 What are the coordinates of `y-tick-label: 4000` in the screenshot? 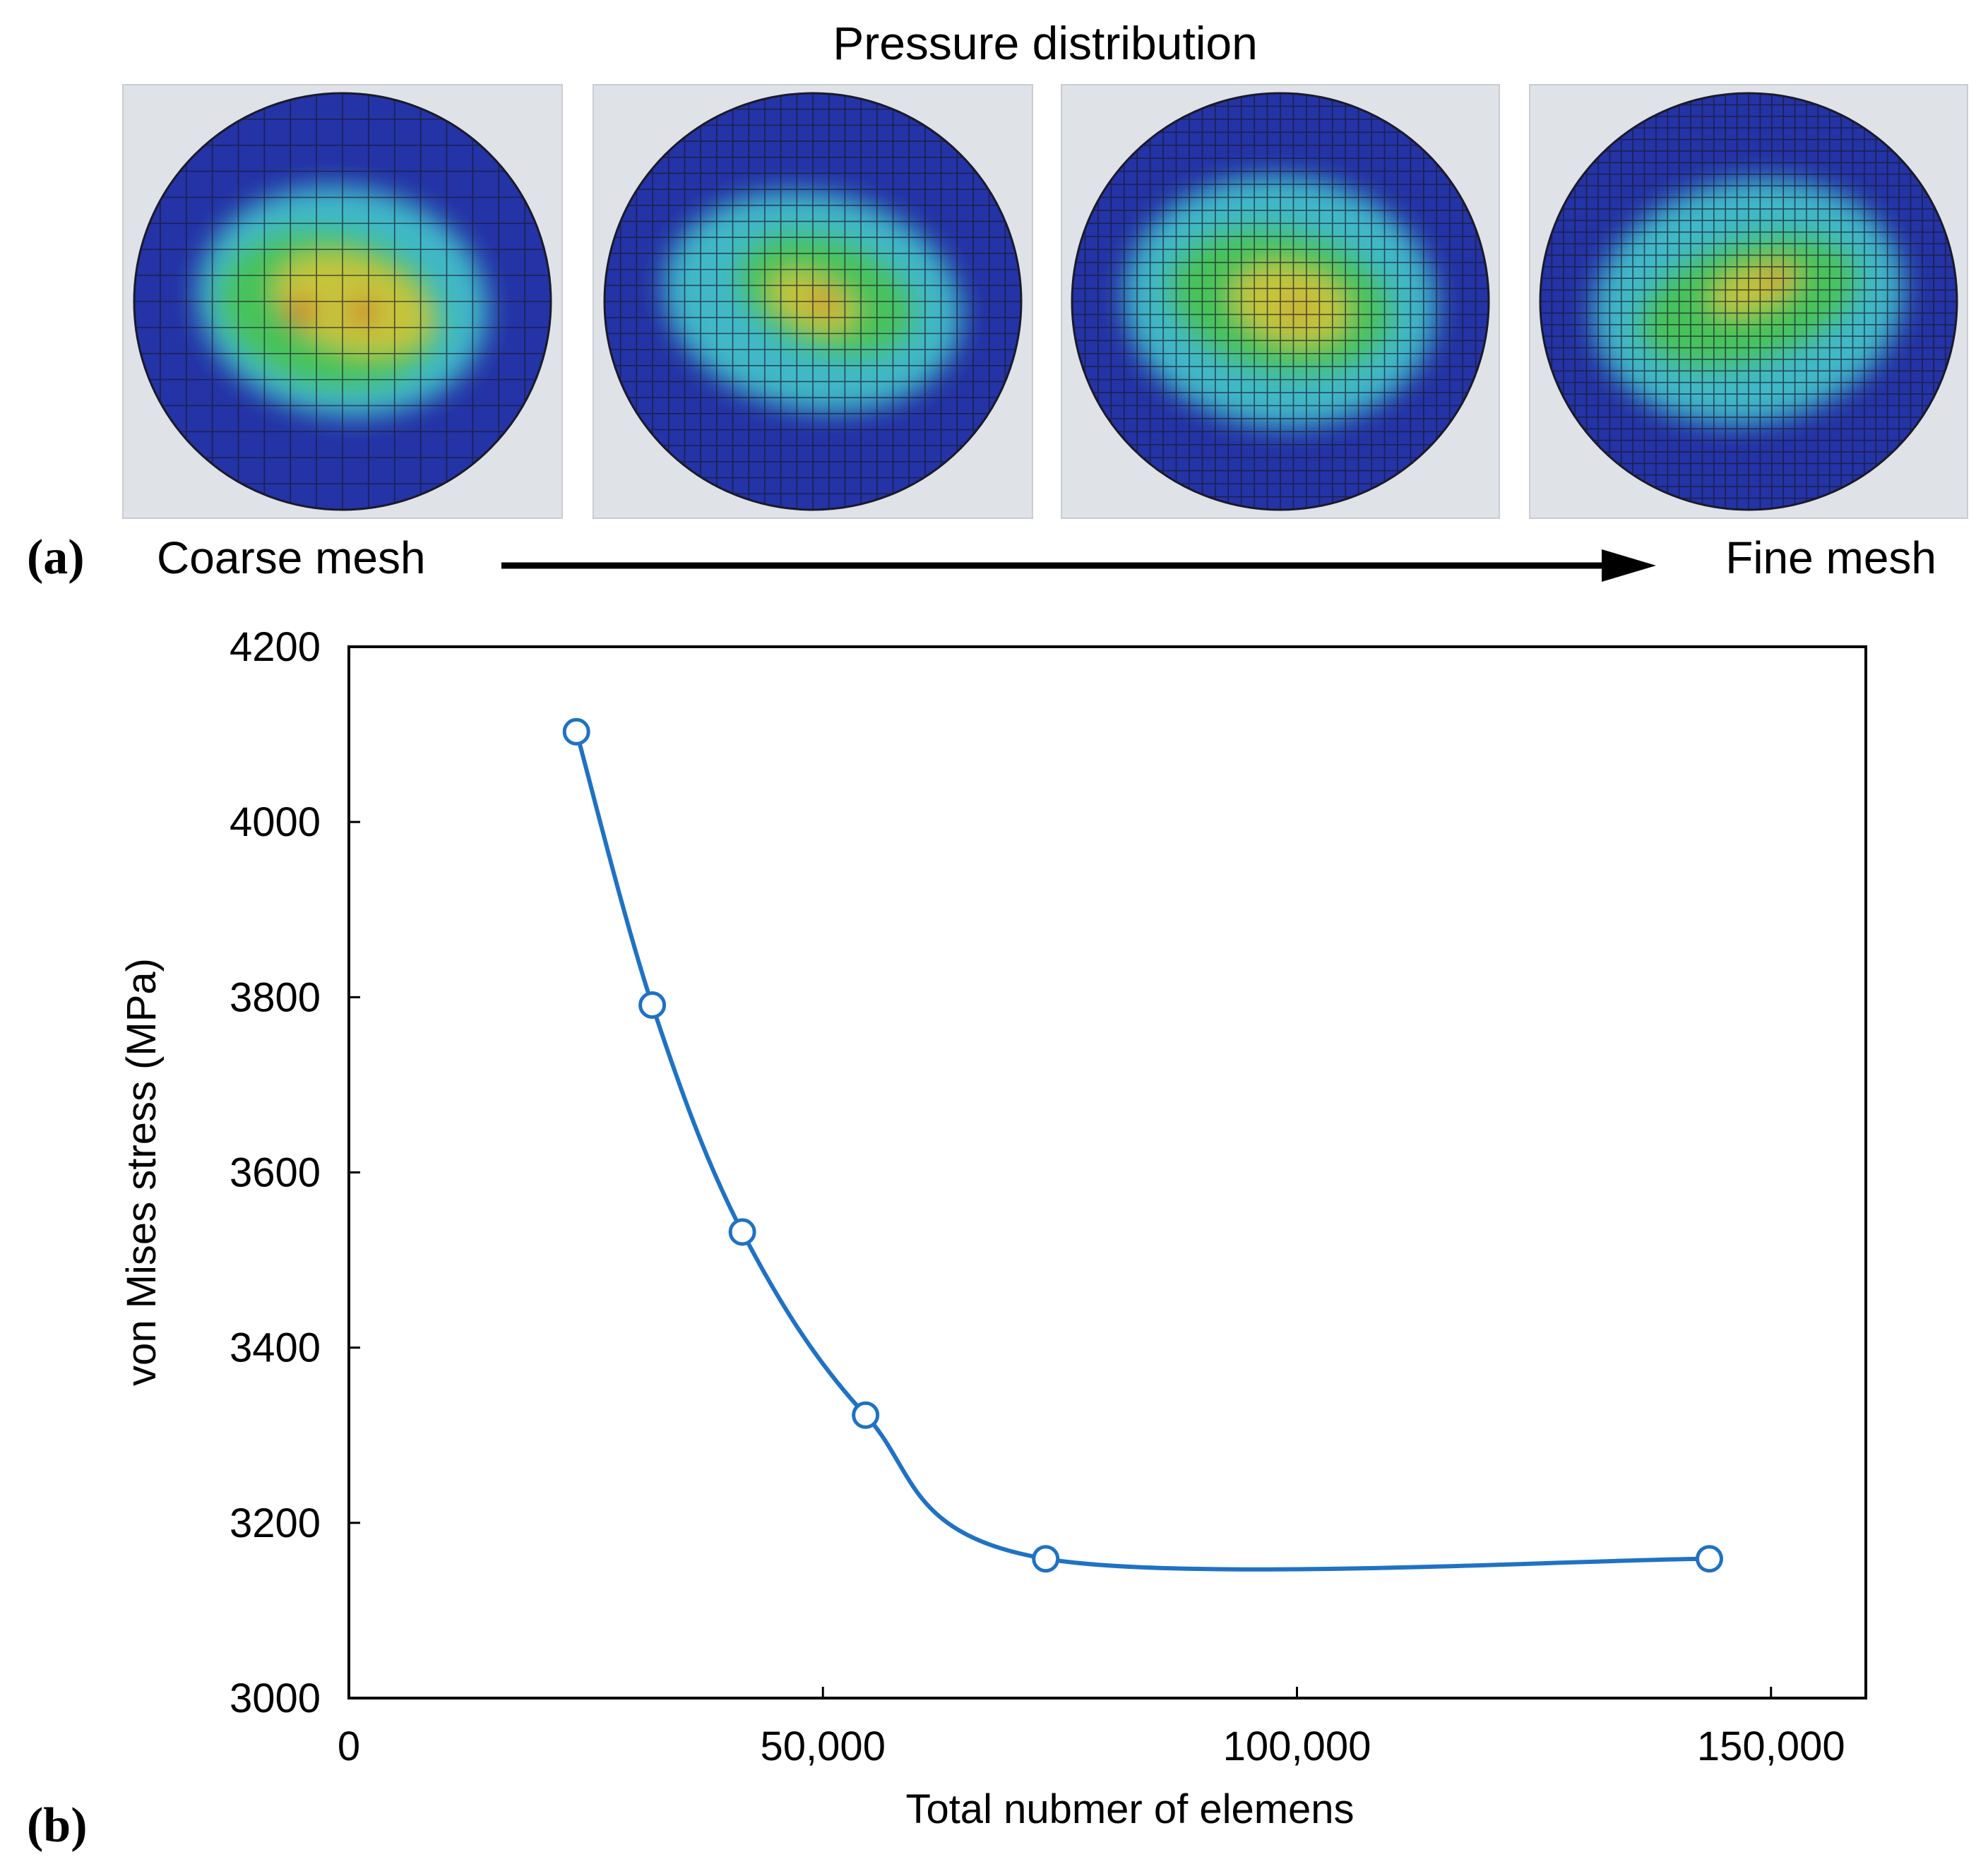 It's located at (275, 822).